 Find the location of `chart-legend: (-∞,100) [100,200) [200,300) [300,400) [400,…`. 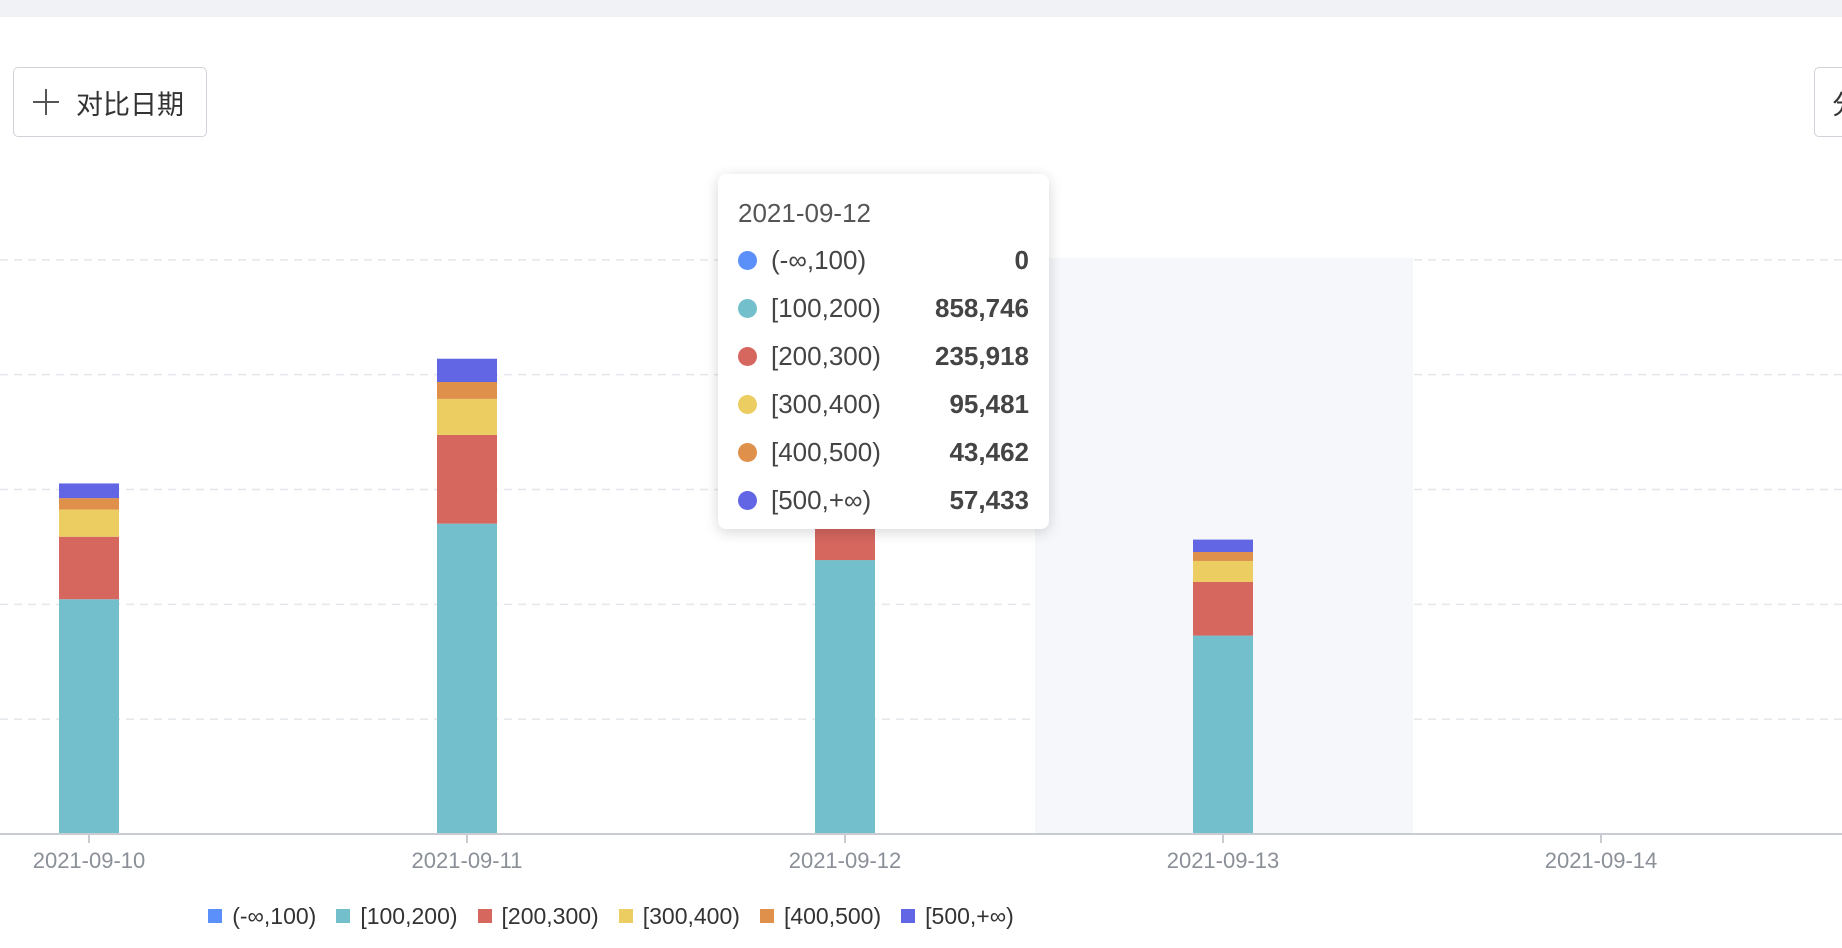

chart-legend: (-∞,100) [100,200) [200,300) [300,400) [400,… is located at coordinates (921, 916).